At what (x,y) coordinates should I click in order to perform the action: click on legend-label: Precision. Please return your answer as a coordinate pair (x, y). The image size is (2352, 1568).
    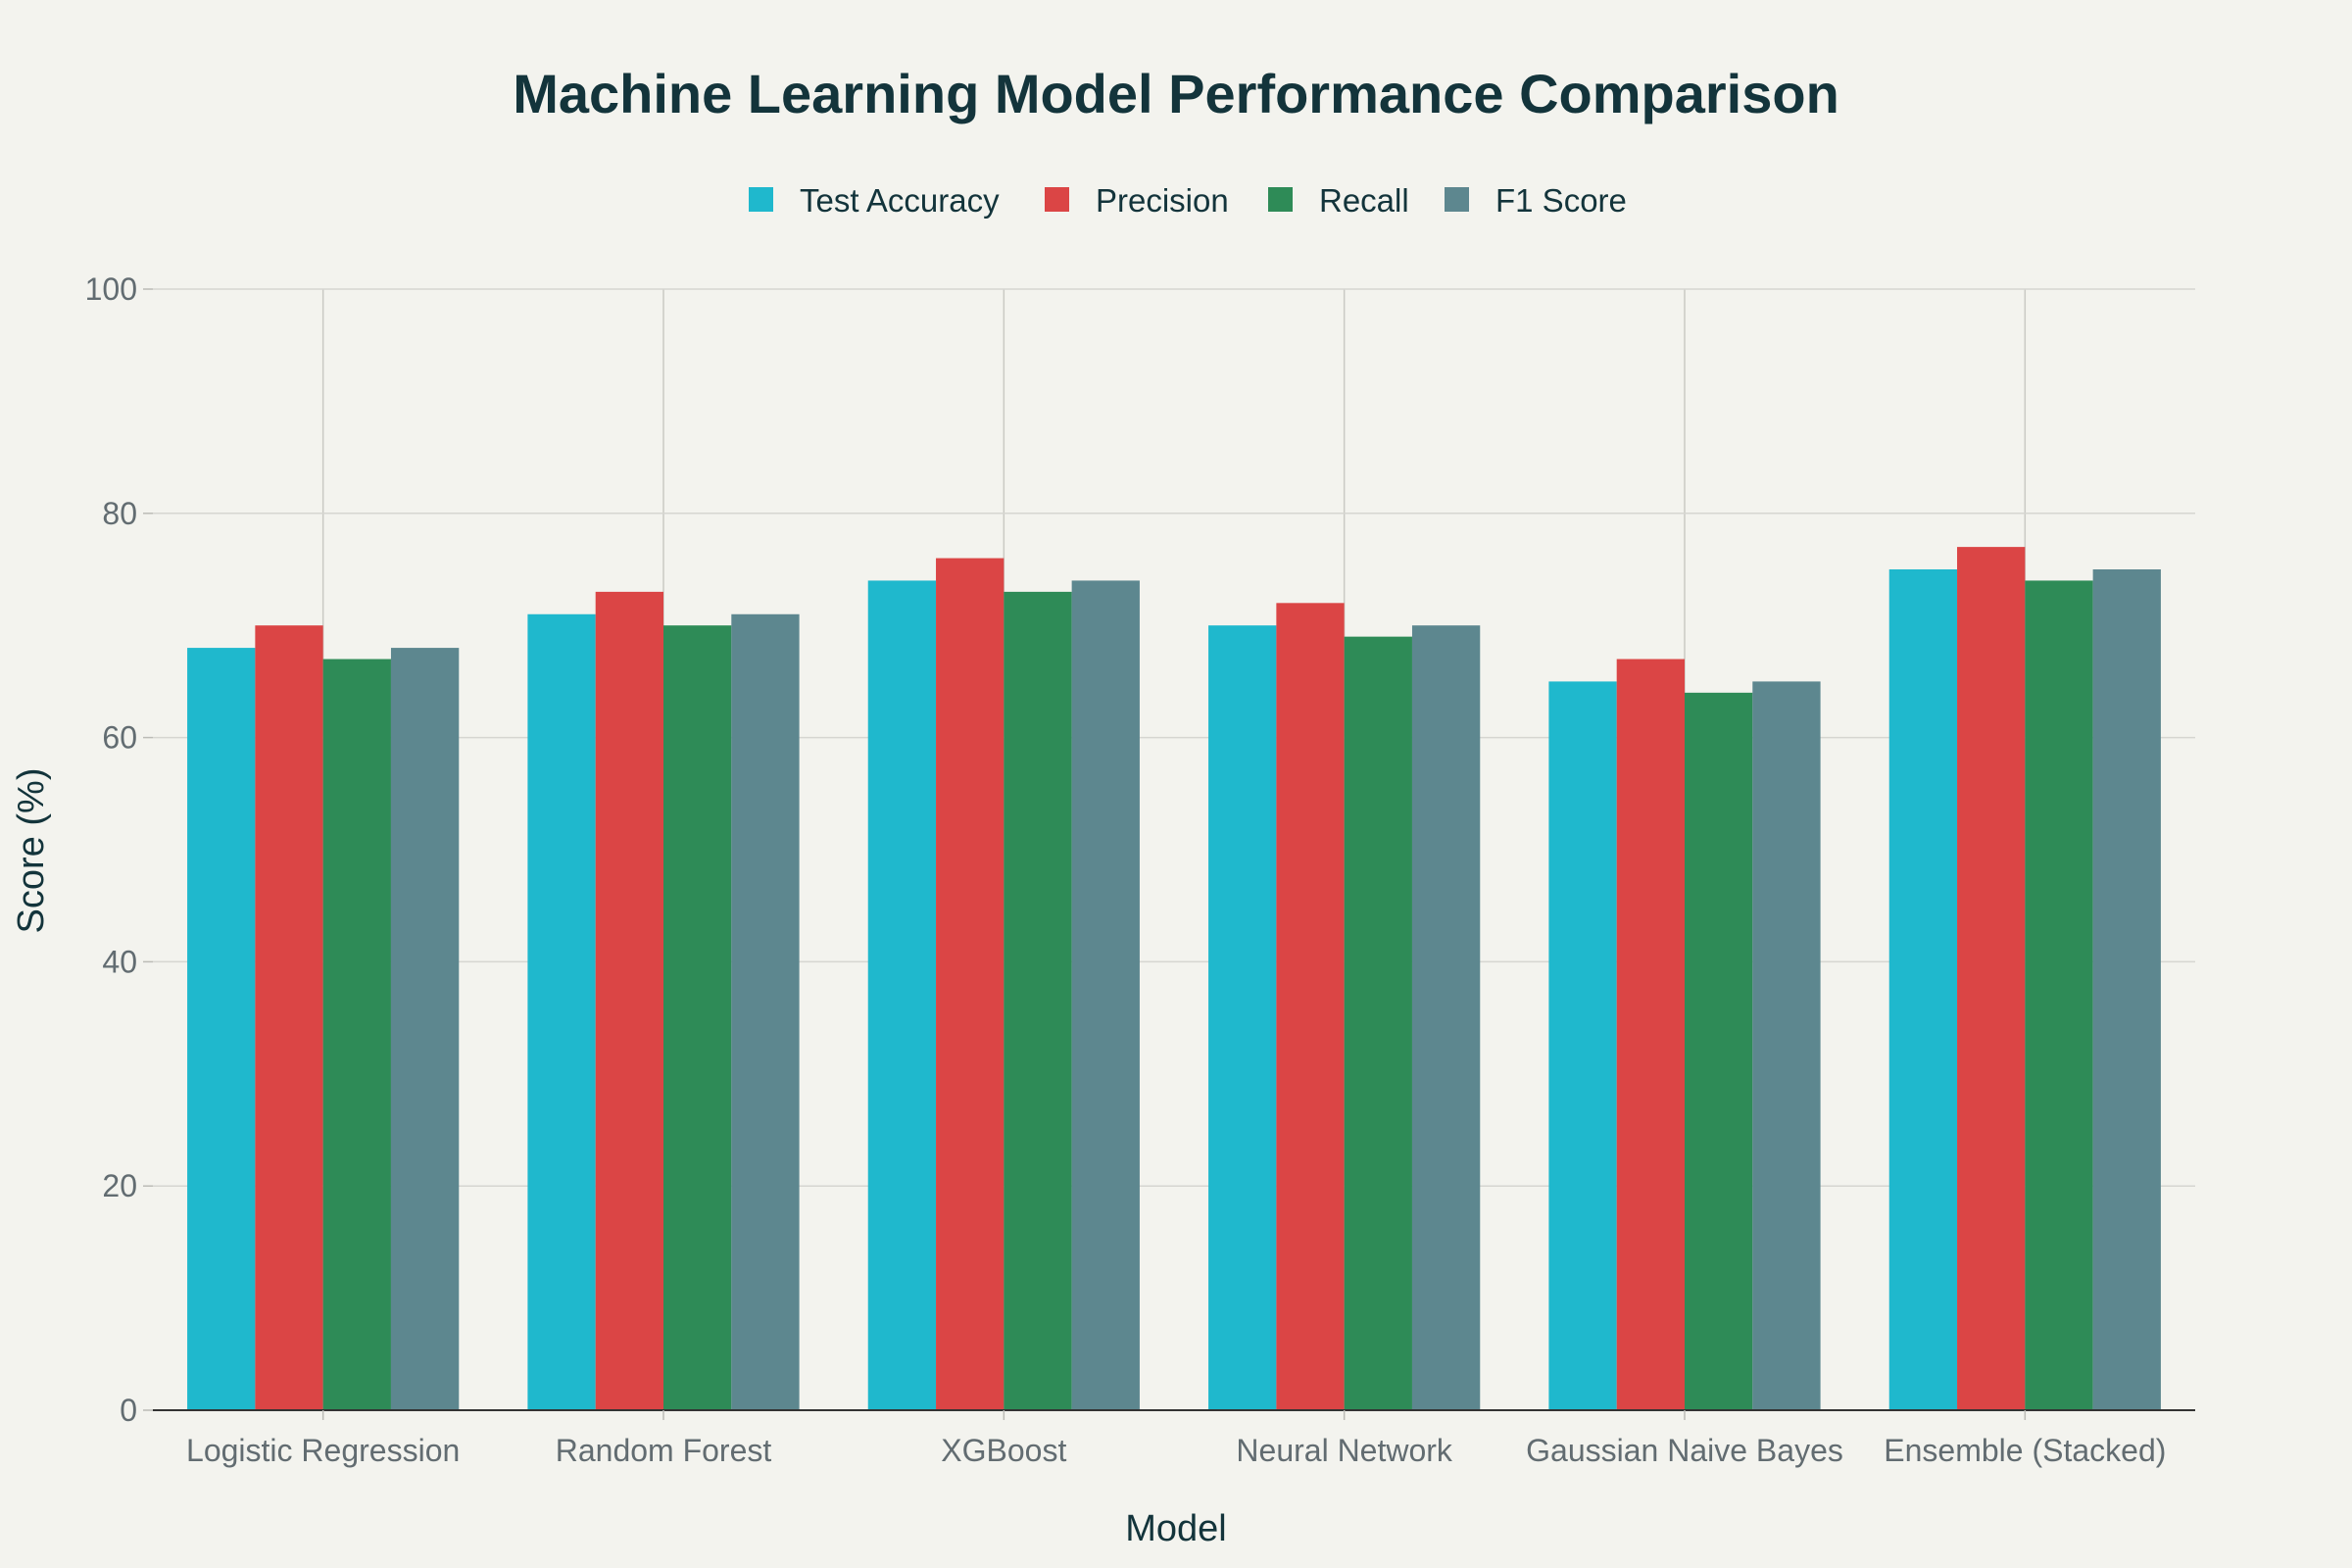
    Looking at the image, I should click on (1162, 200).